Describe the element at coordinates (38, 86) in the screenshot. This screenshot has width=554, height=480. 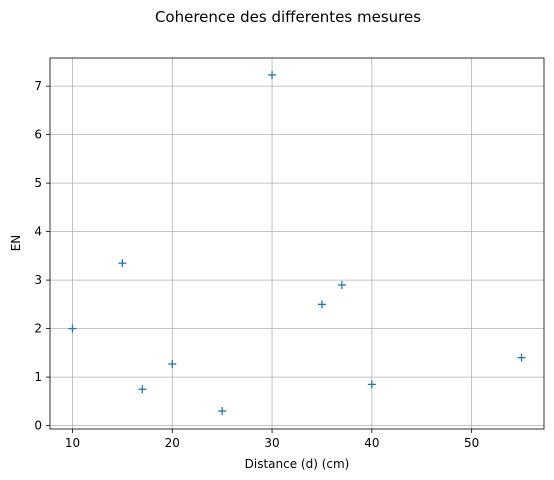
I see `y-tick-label: 7` at that location.